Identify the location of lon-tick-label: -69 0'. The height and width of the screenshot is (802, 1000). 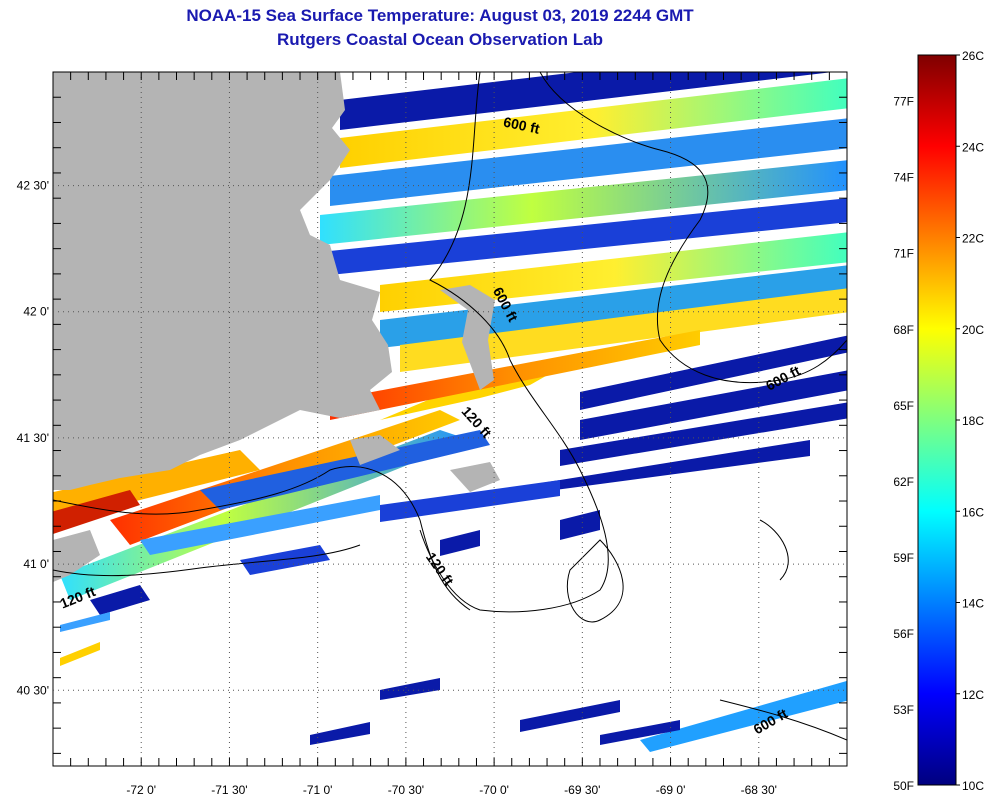
(671, 790).